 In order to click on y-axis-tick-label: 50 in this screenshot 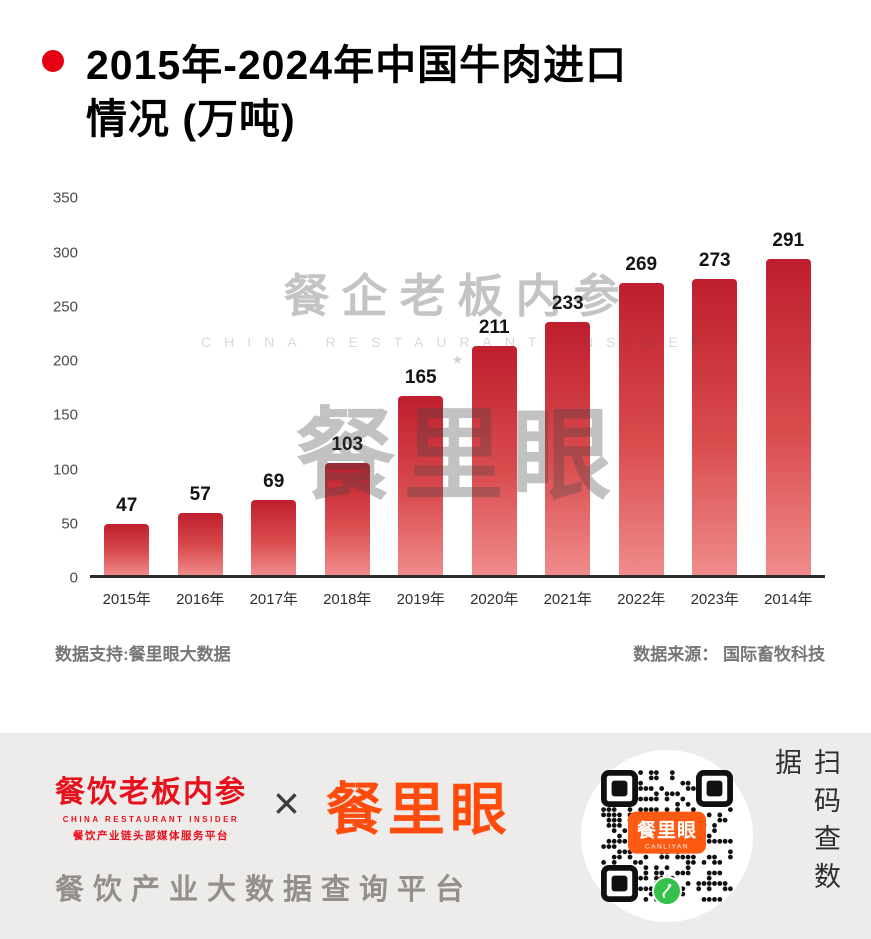, I will do `click(69, 524)`.